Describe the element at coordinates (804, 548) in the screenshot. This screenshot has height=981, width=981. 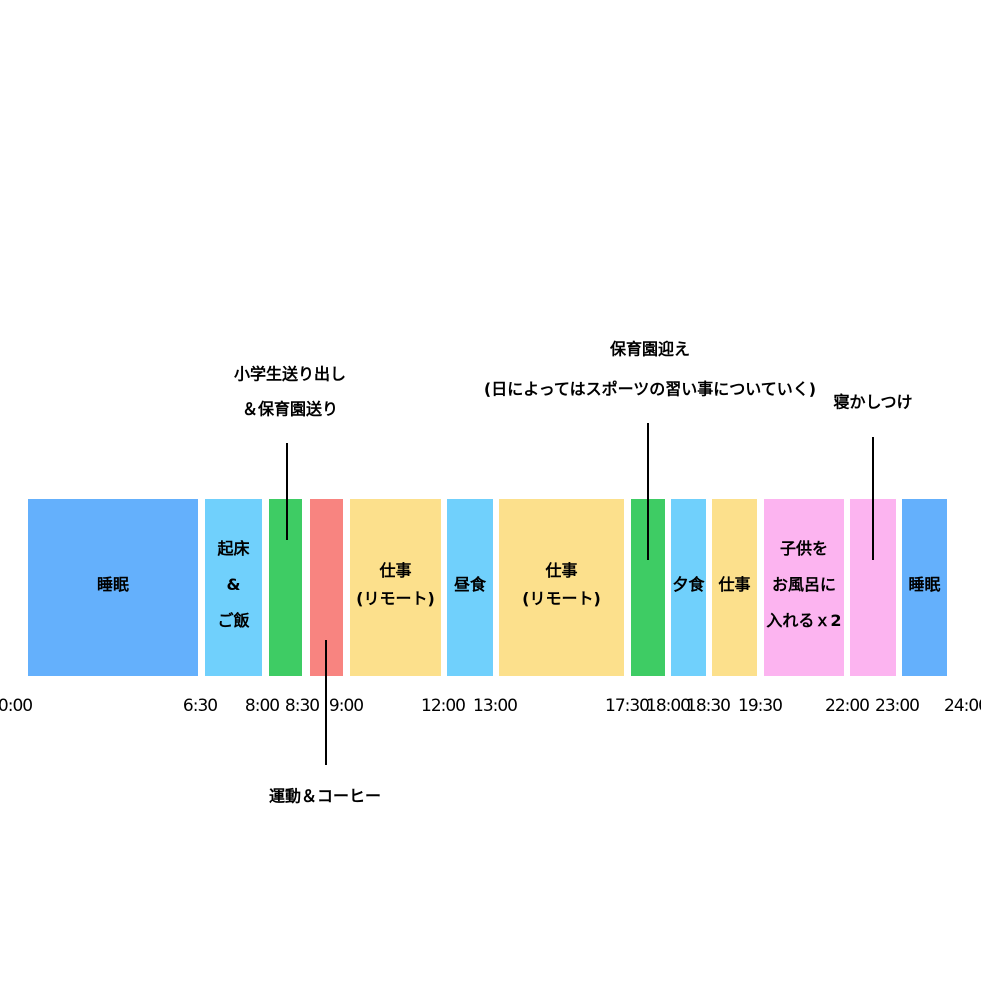
I see `block-label: 子供を` at that location.